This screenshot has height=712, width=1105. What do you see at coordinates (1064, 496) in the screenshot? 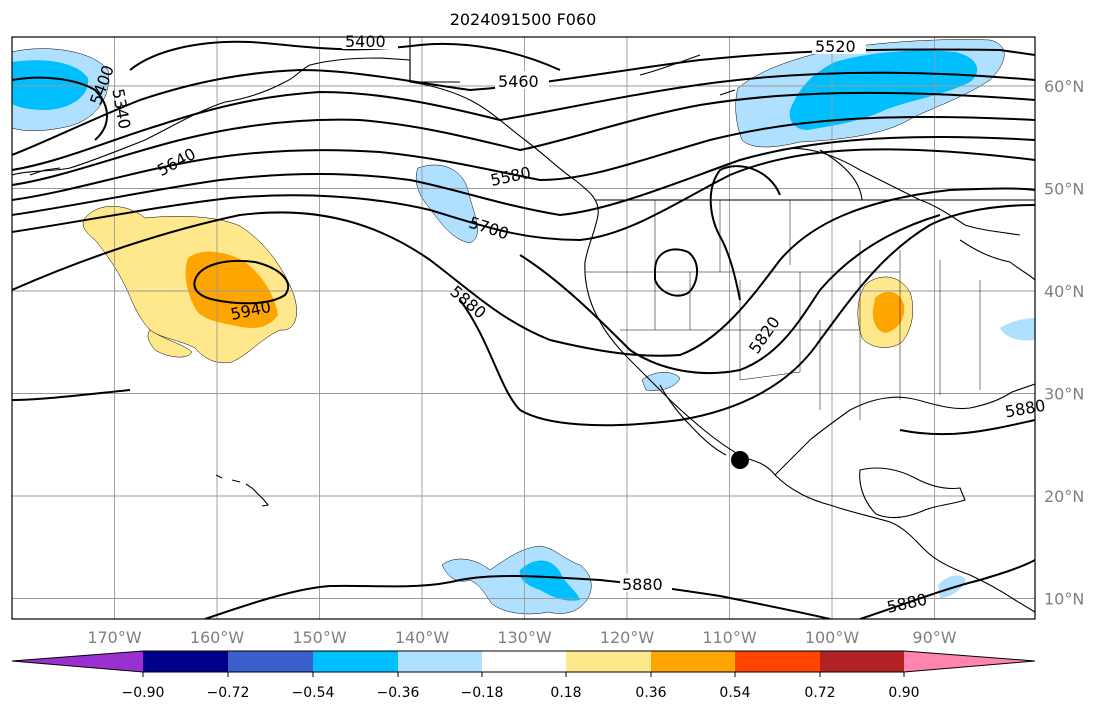
I see `lat-tick: 20°N` at bounding box center [1064, 496].